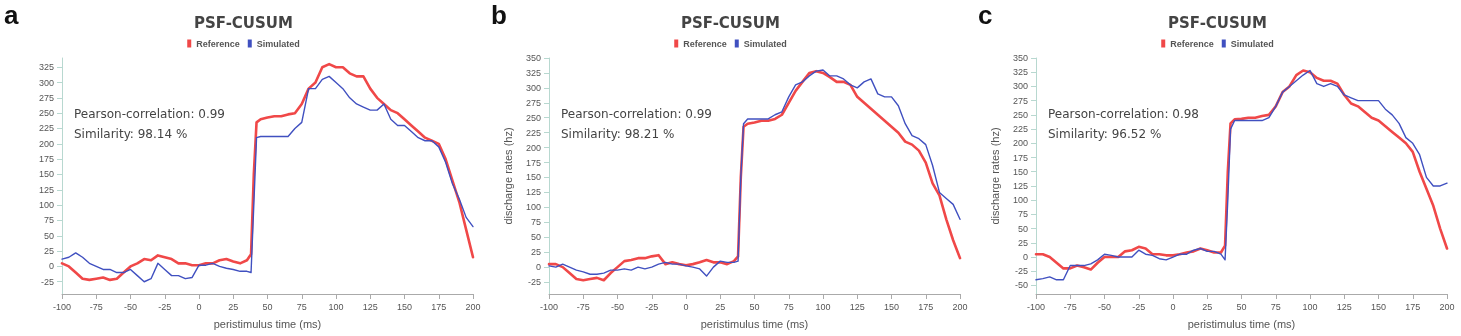  I want to click on text: c, so click(985, 15).